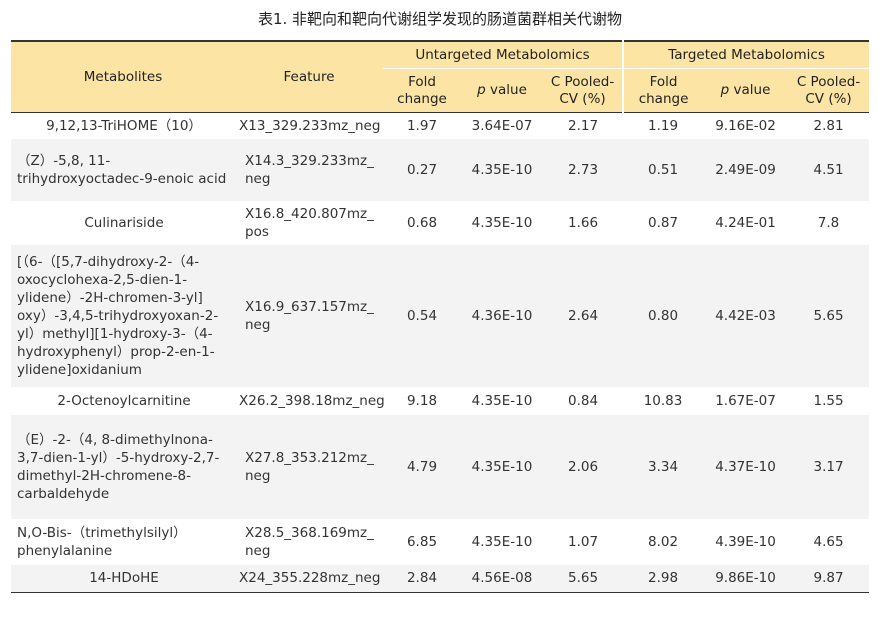 The image size is (880, 619). I want to click on targeted-p-value: 1.67E-07, so click(745, 400).